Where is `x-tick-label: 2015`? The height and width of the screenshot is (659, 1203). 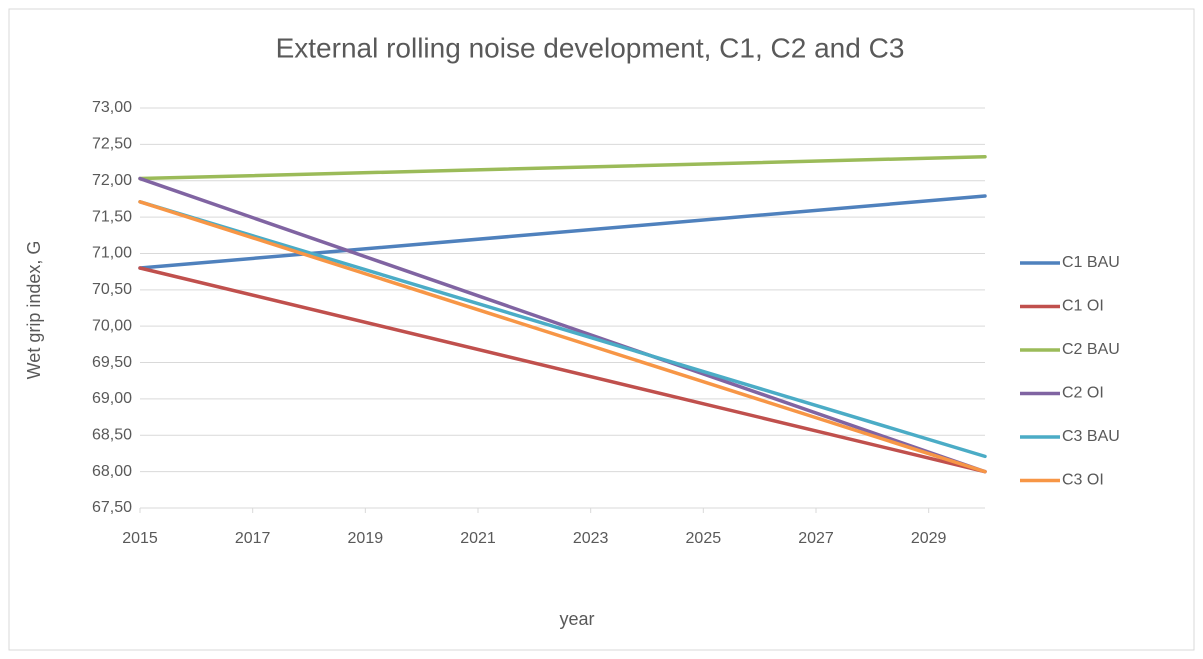
x-tick-label: 2015 is located at coordinates (140, 538).